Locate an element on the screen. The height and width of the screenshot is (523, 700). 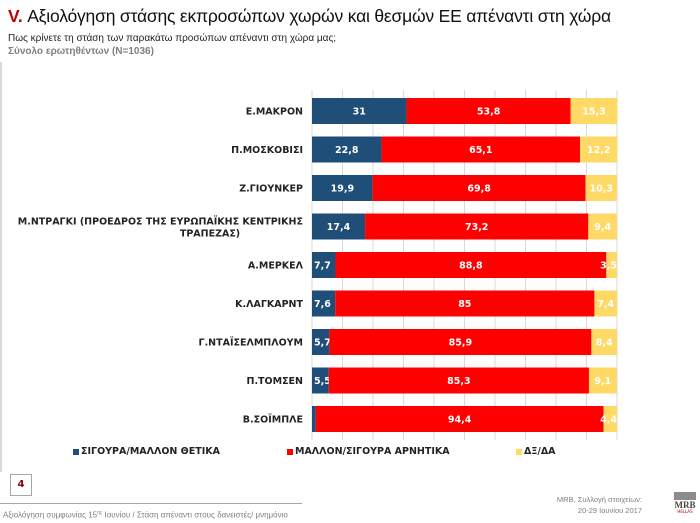
value-label-positive: 17,4 is located at coordinates (339, 227).